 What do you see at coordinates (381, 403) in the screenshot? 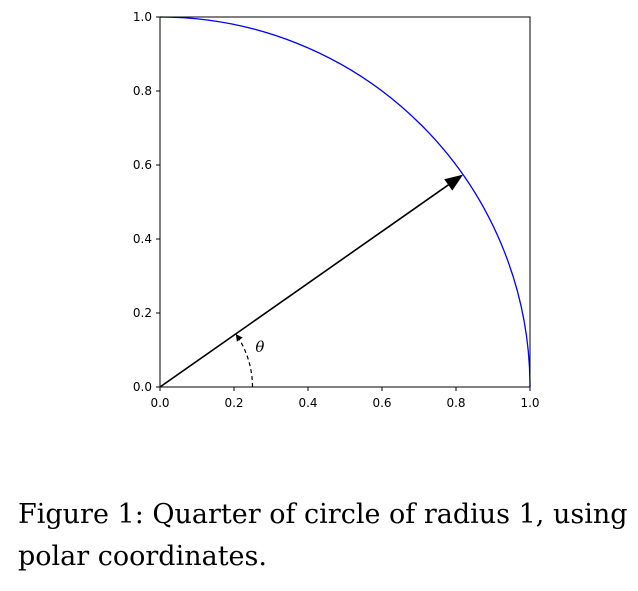
I see `x-tick-label: 0.6` at bounding box center [381, 403].